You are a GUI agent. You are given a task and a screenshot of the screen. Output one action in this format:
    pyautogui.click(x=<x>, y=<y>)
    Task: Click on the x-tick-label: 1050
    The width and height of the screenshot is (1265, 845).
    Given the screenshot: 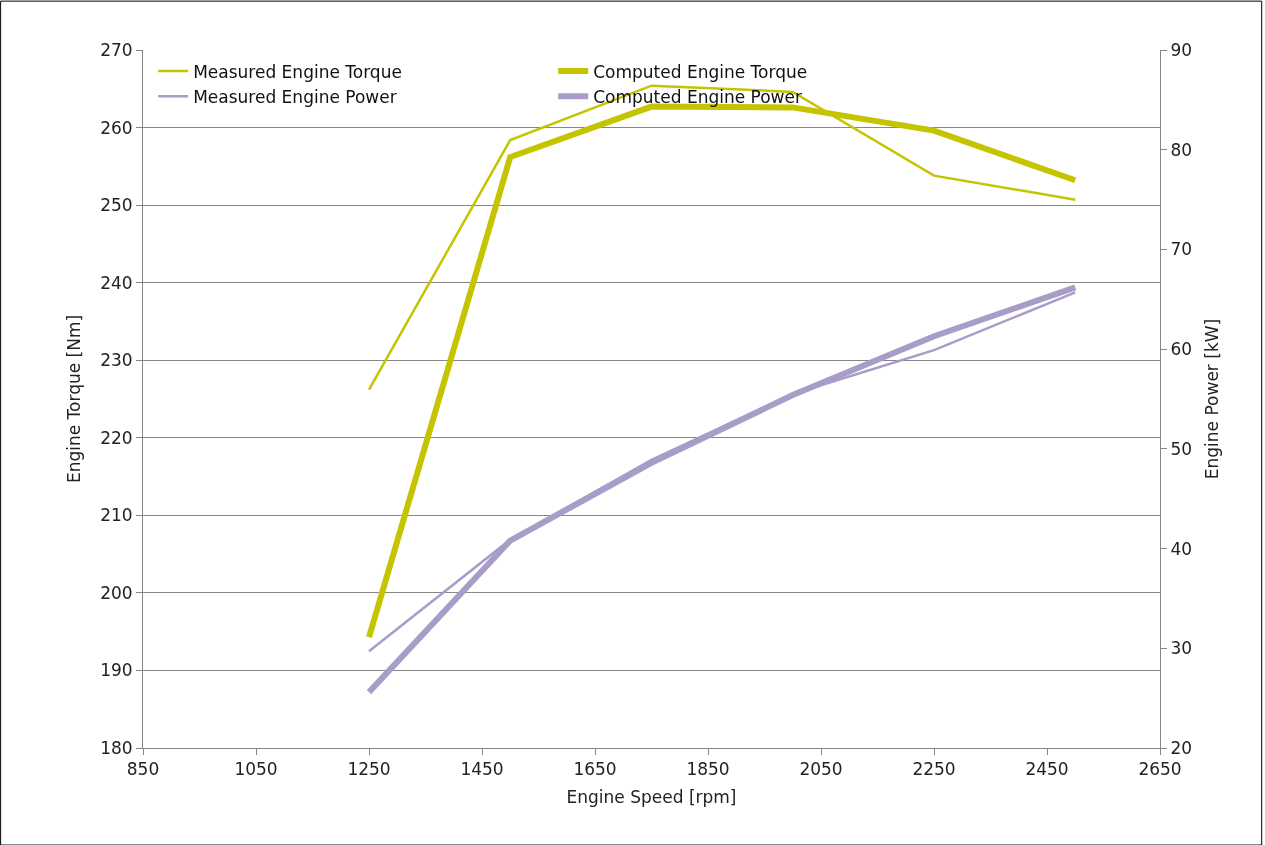 What is the action you would take?
    pyautogui.click(x=256, y=769)
    